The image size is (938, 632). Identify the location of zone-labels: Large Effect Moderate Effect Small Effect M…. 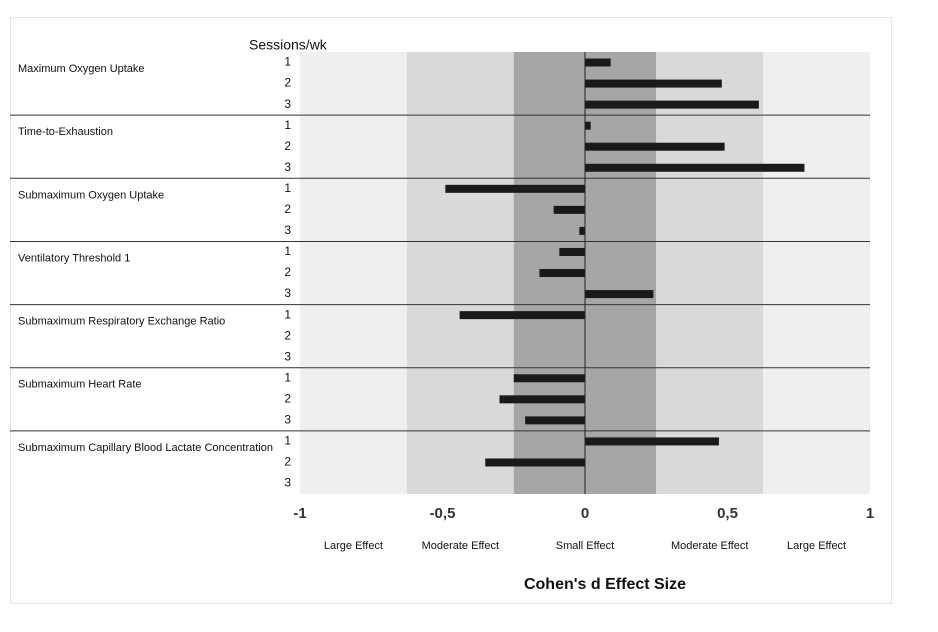
(585, 546).